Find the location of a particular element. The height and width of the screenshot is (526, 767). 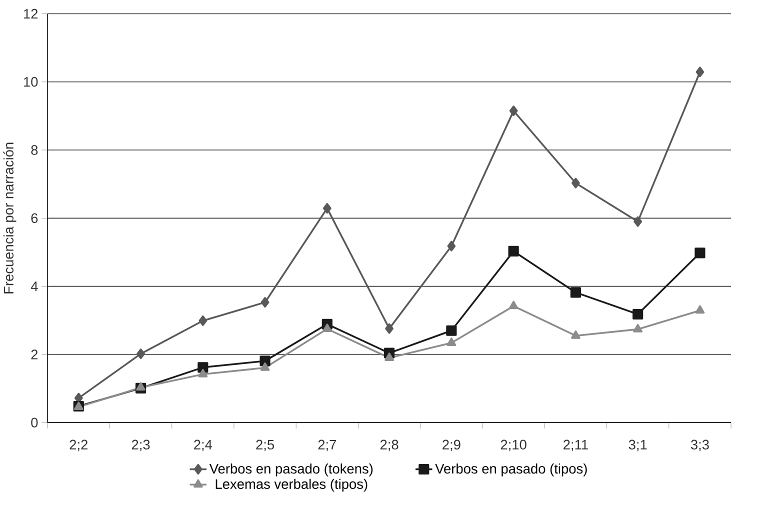

legend-label: Lexemas verbales (tipos) is located at coordinates (292, 485).